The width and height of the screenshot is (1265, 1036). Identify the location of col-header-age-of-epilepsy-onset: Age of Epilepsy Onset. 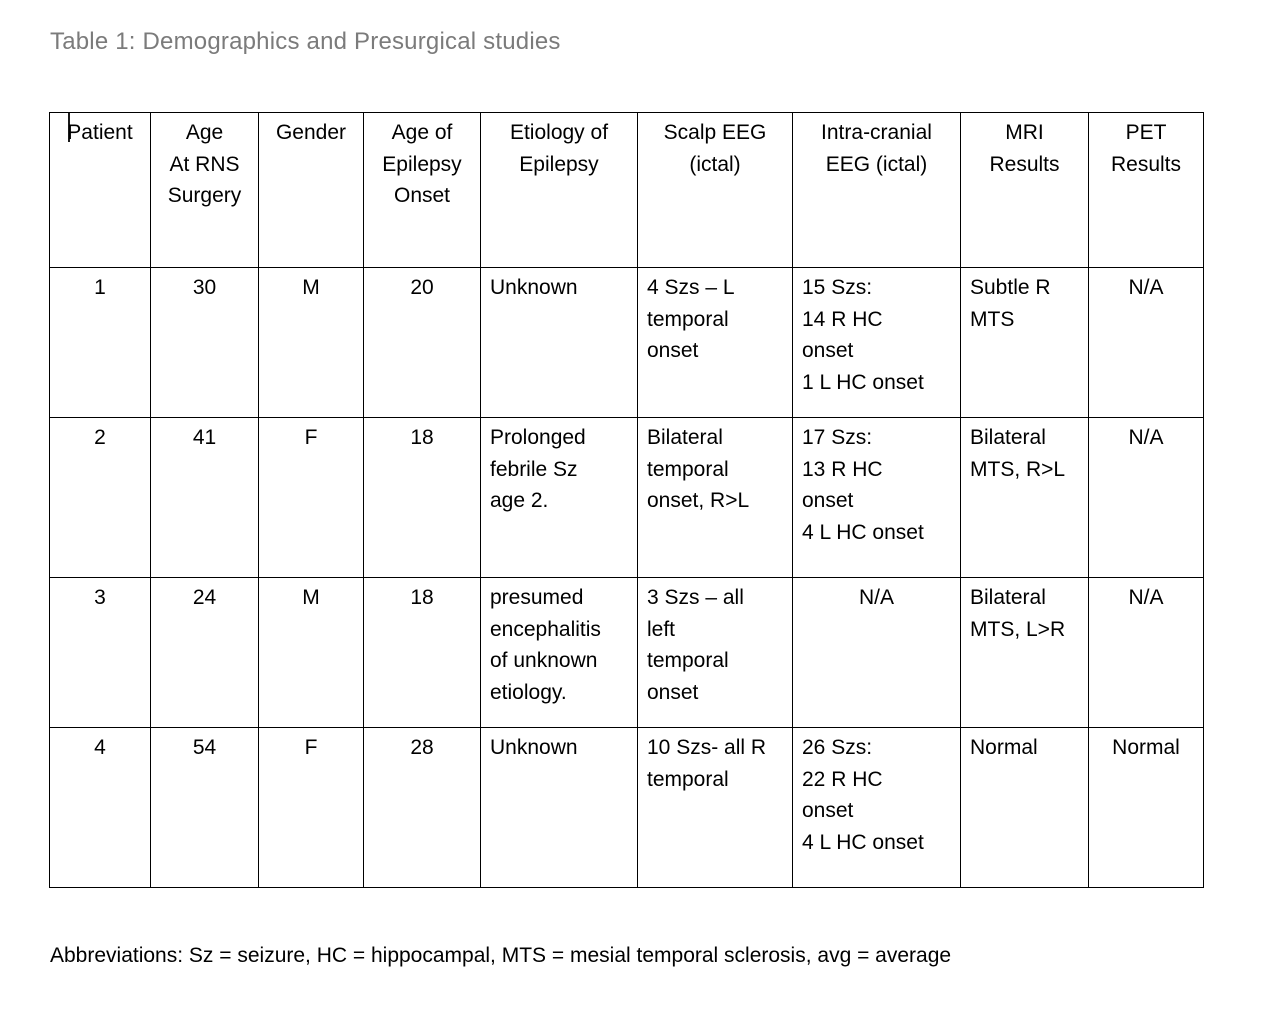
(422, 190).